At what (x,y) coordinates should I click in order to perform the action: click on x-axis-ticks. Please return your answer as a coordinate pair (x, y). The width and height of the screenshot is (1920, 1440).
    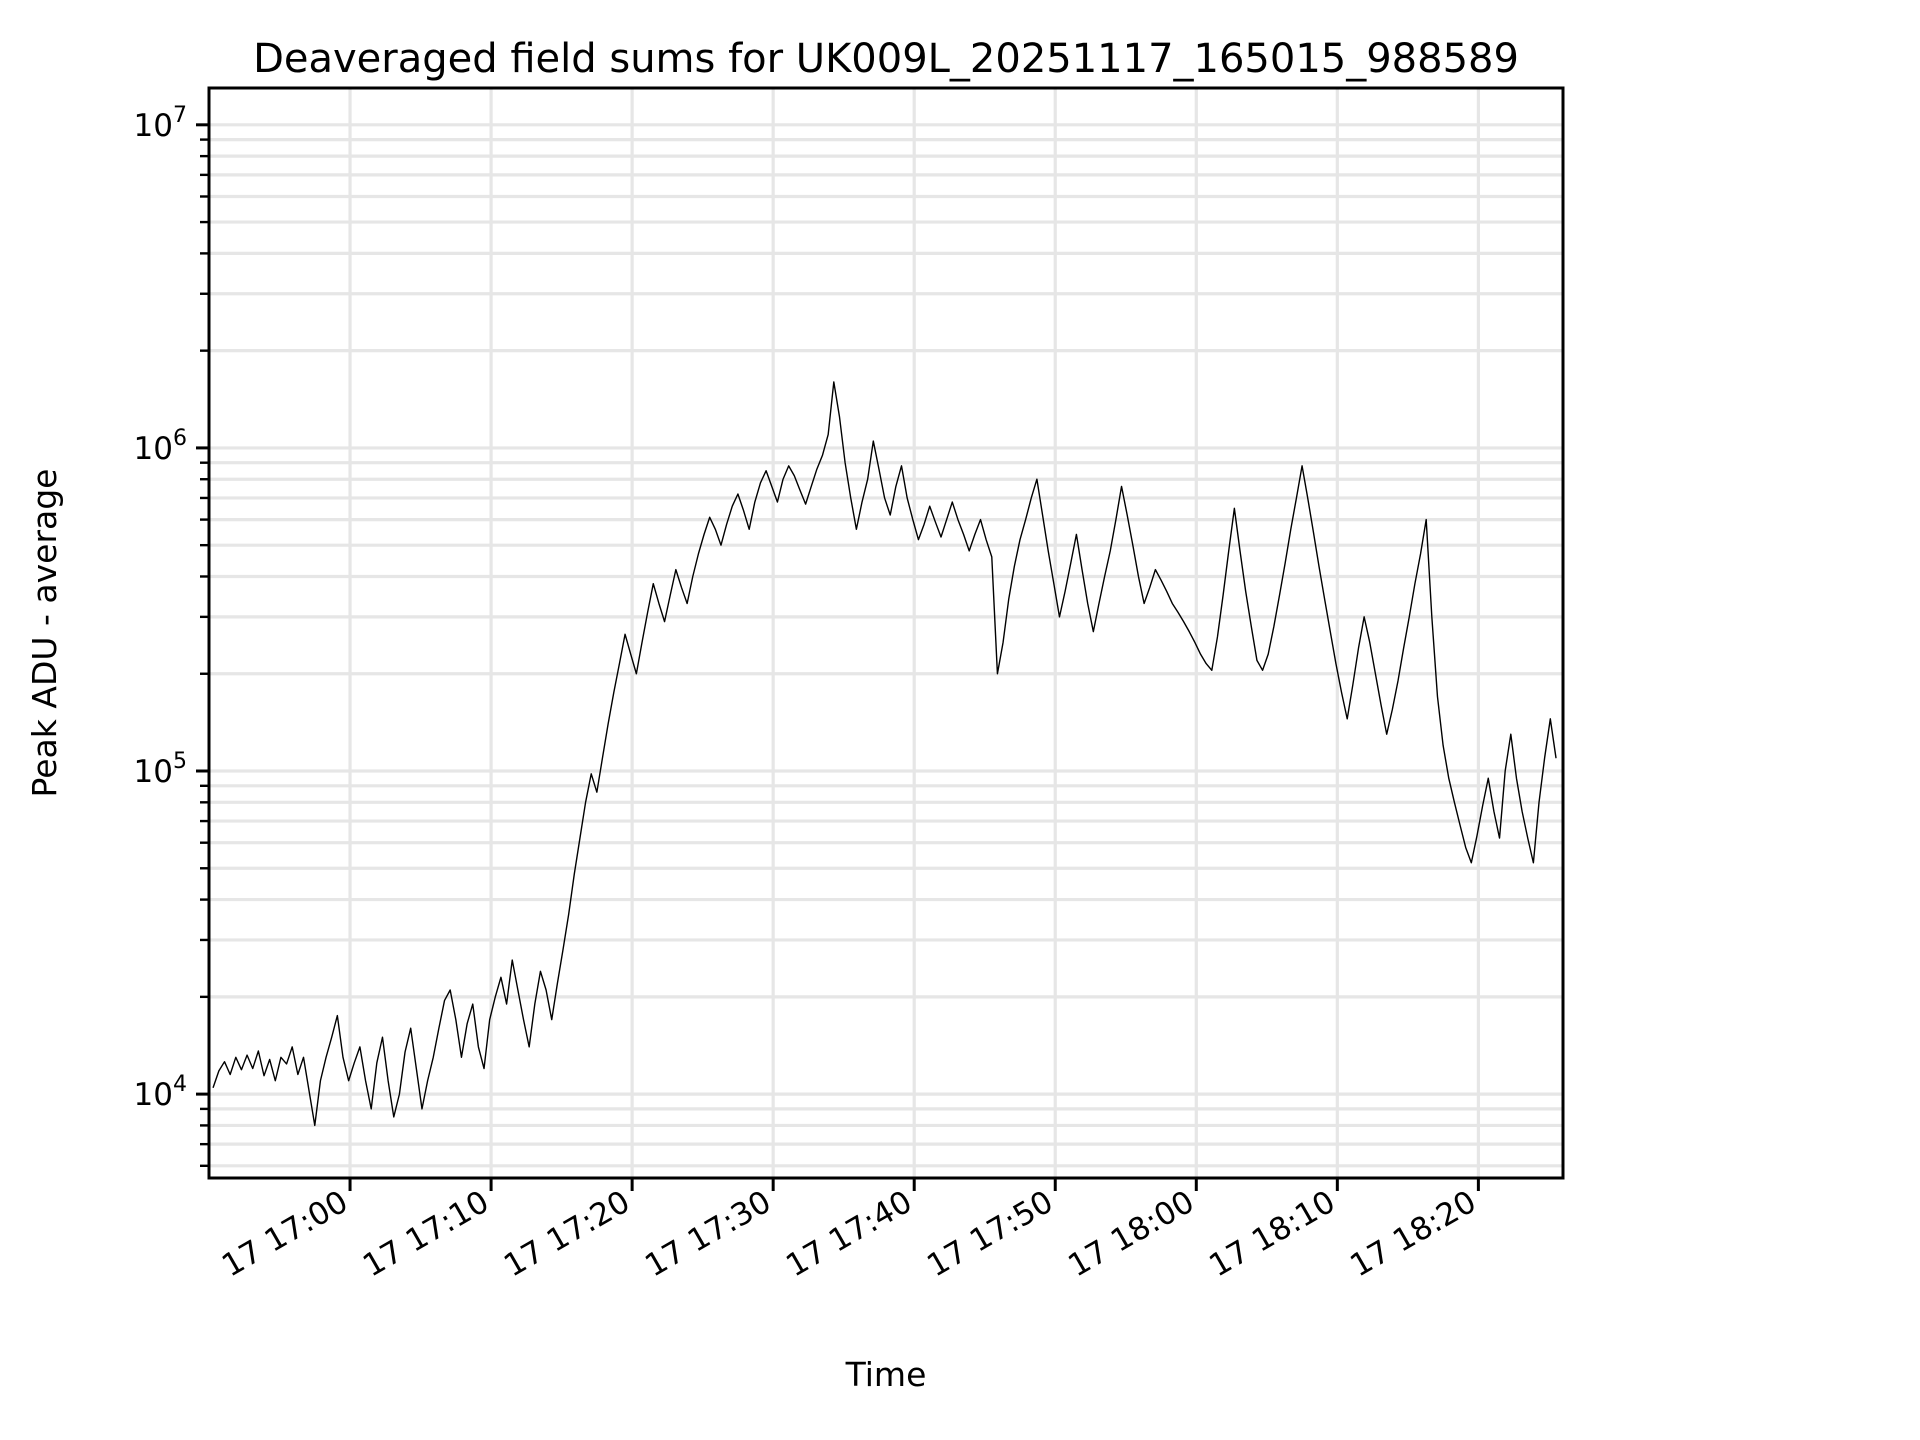
    Looking at the image, I should click on (914, 1184).